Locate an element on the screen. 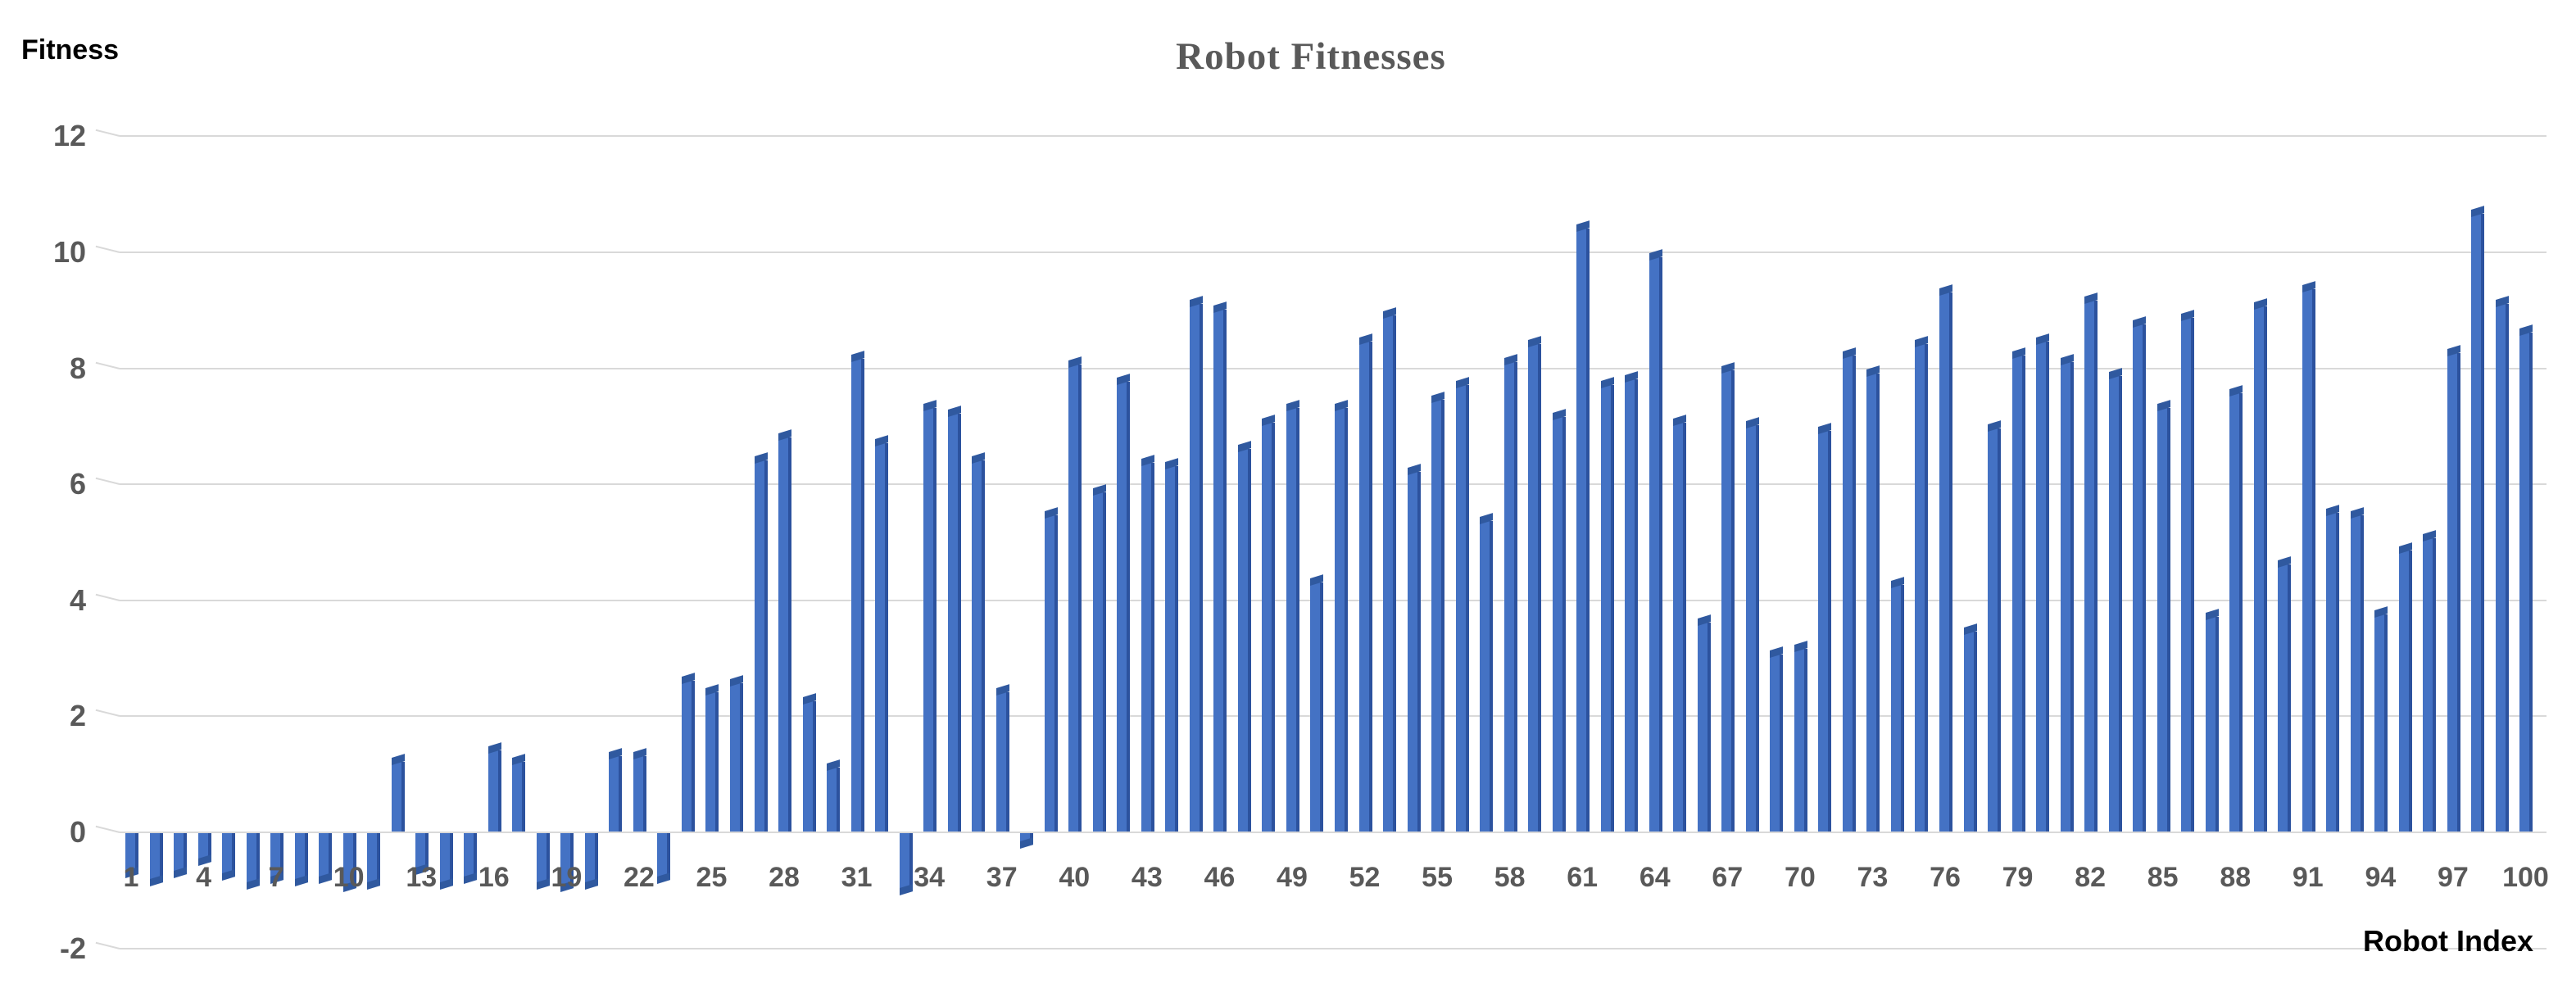  y-tick-label: 2 is located at coordinates (77, 716).